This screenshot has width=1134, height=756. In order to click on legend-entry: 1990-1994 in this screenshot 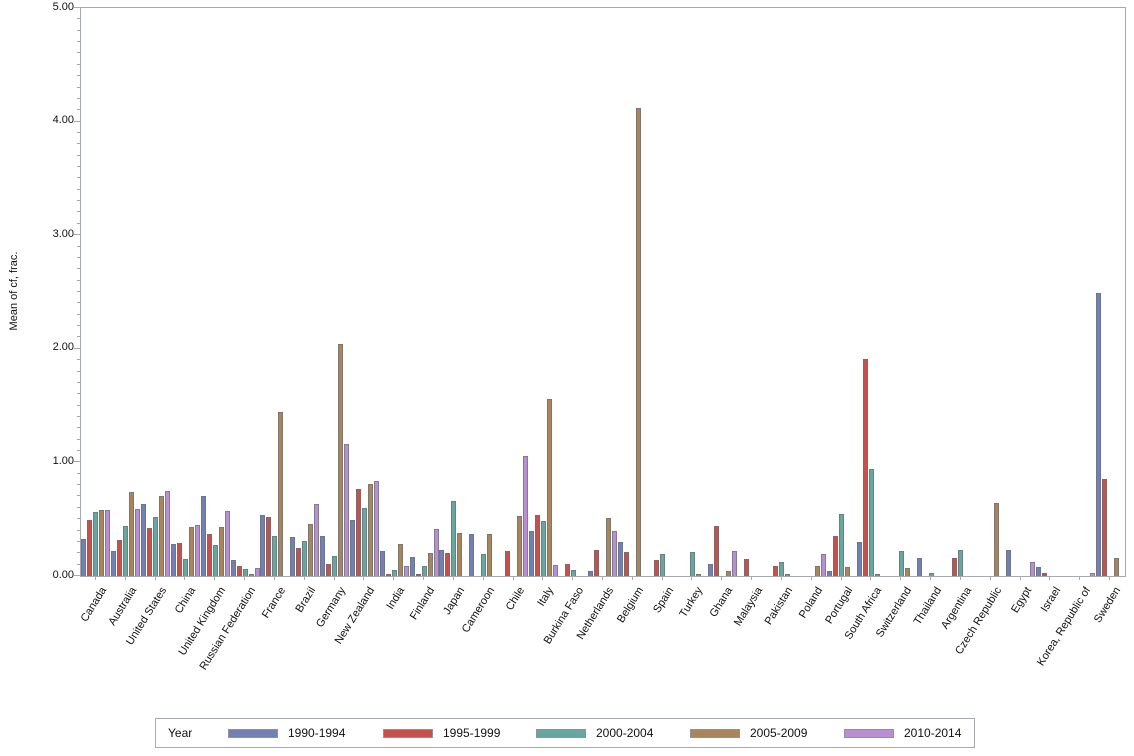, I will do `click(286, 733)`.